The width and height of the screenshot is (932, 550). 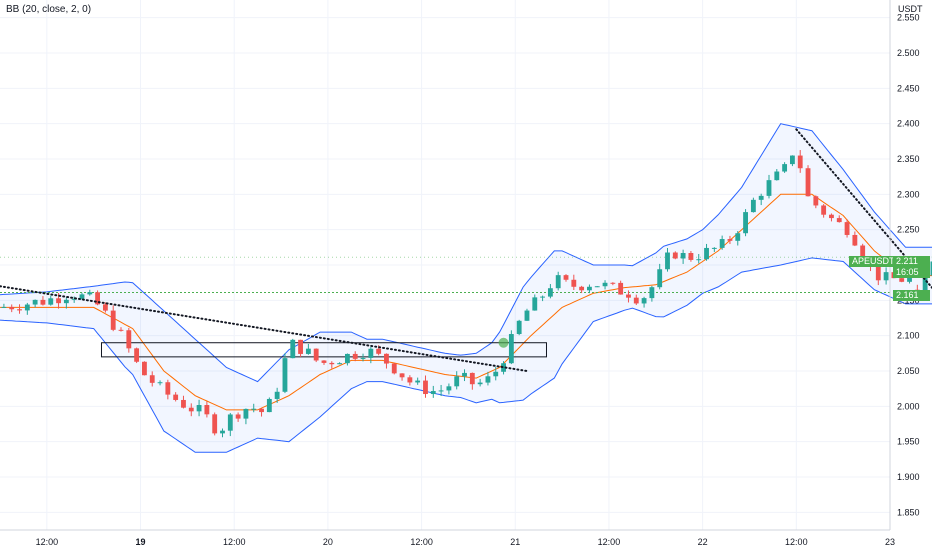 What do you see at coordinates (908, 88) in the screenshot?
I see `price-tick-label: 2.450` at bounding box center [908, 88].